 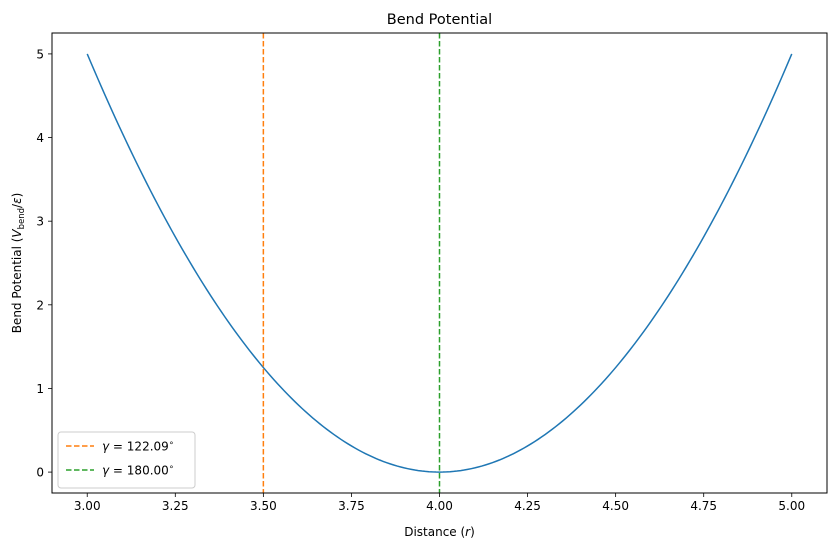 I want to click on x-tick-label: 3.50, so click(x=263, y=506).